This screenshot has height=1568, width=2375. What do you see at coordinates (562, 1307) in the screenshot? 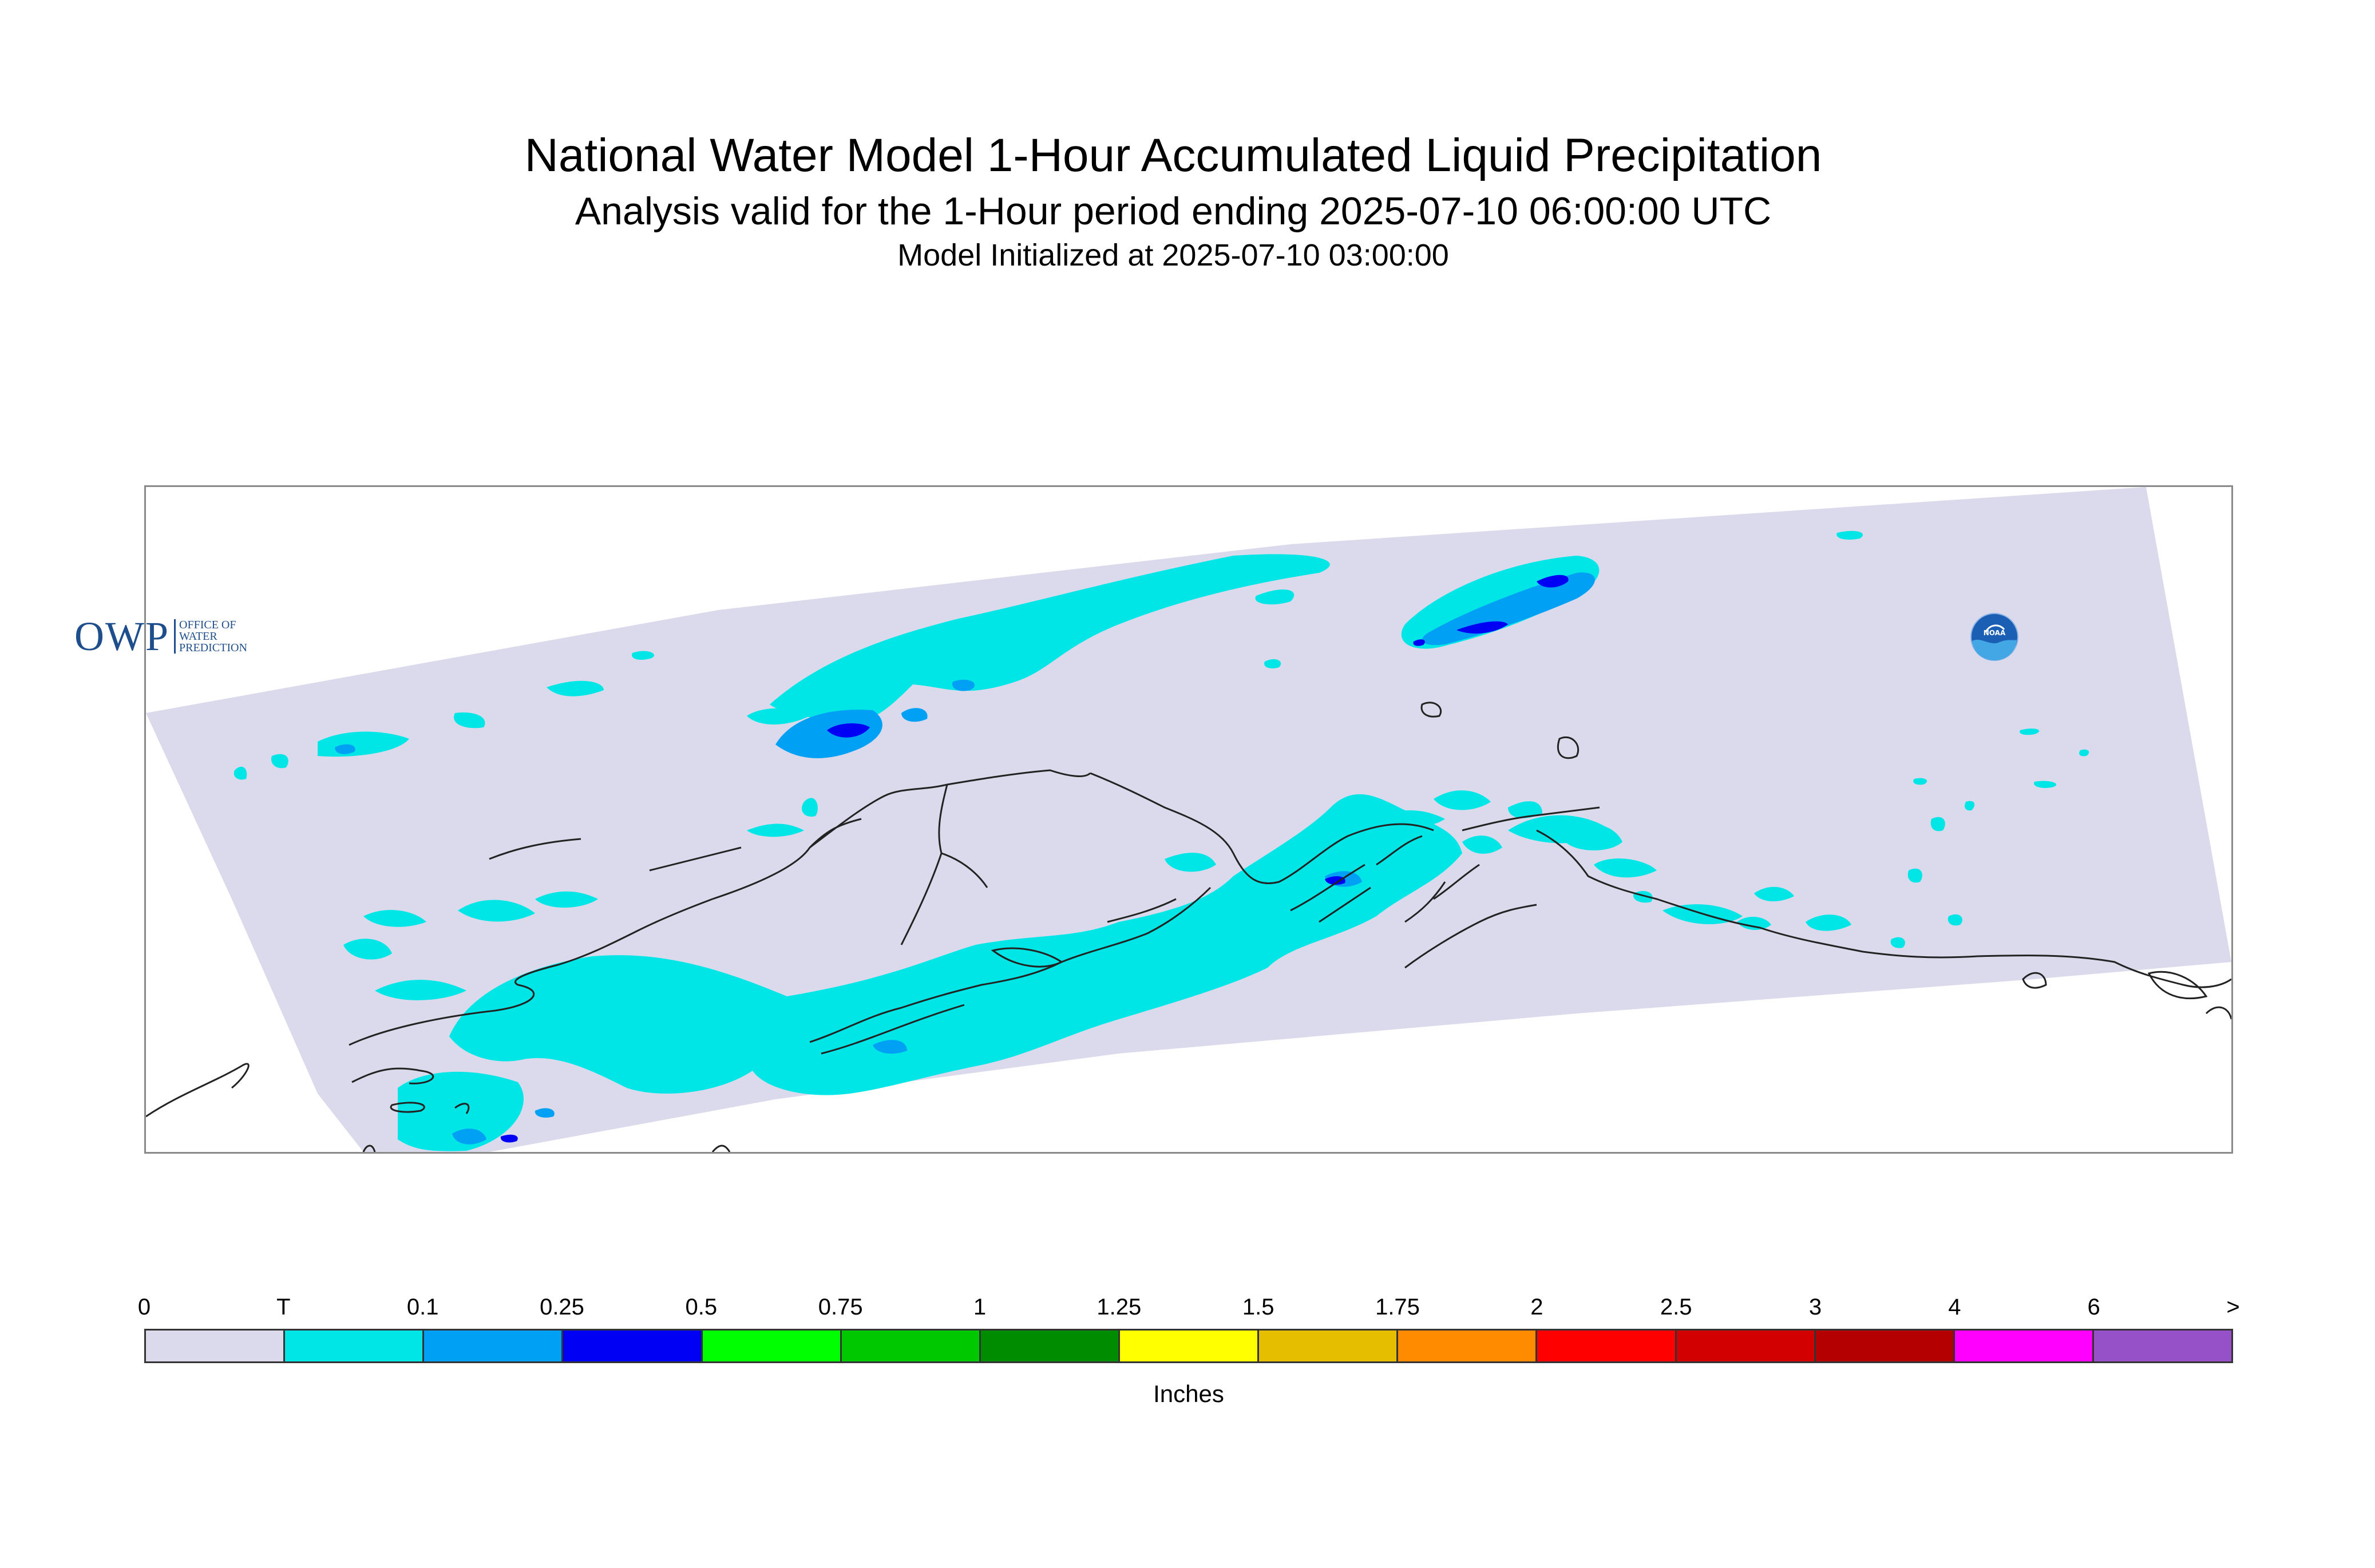
I see `legend-tick-label: 0.25` at bounding box center [562, 1307].